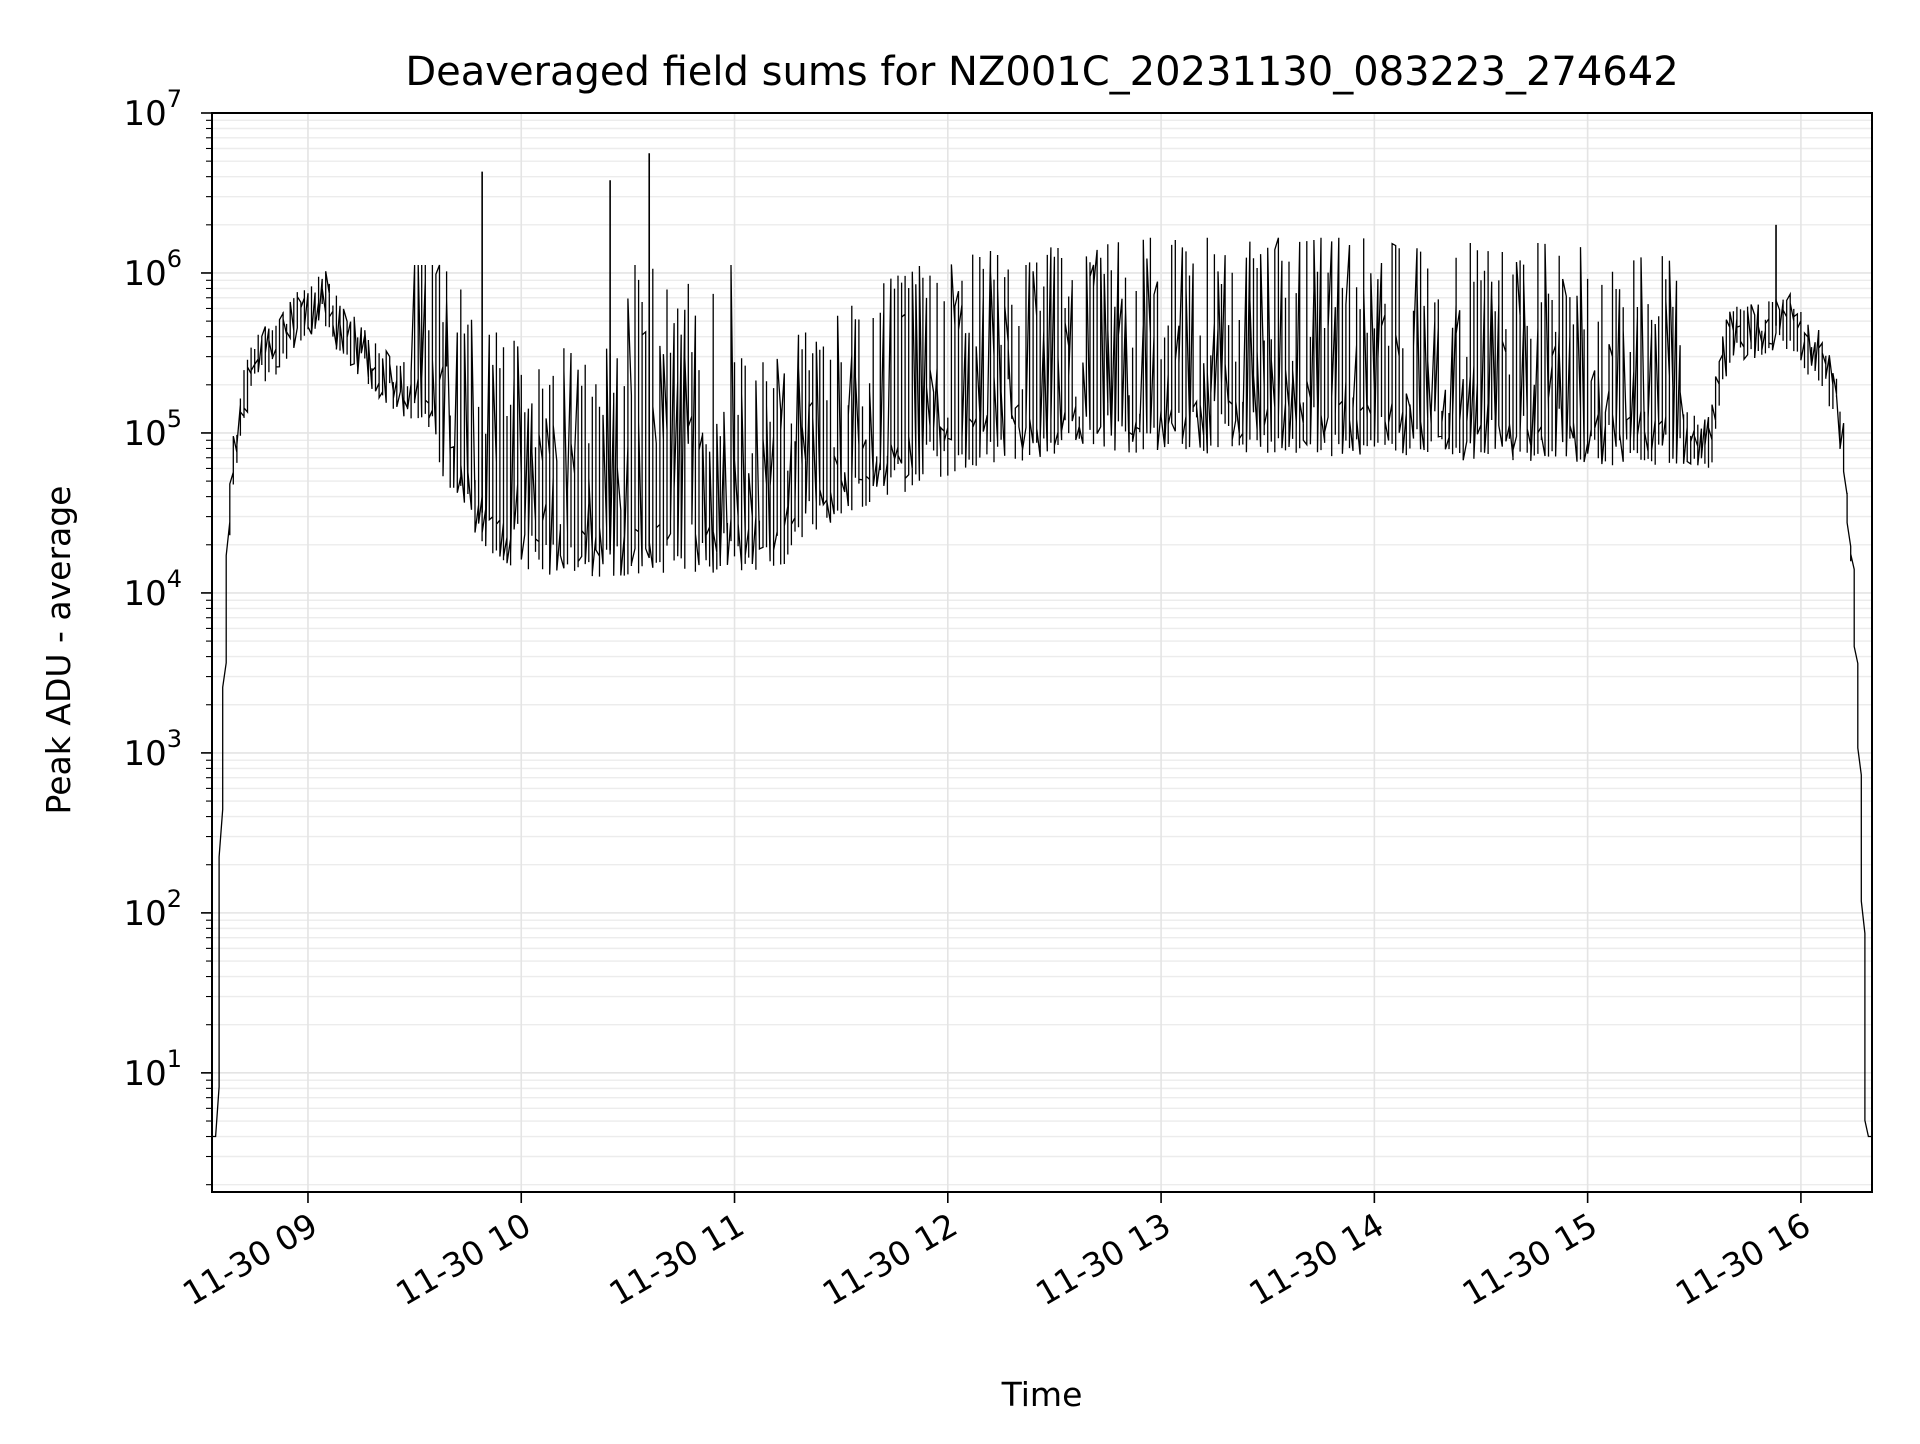  What do you see at coordinates (152, 269) in the screenshot?
I see `y-tick-label: 10⁶` at bounding box center [152, 269].